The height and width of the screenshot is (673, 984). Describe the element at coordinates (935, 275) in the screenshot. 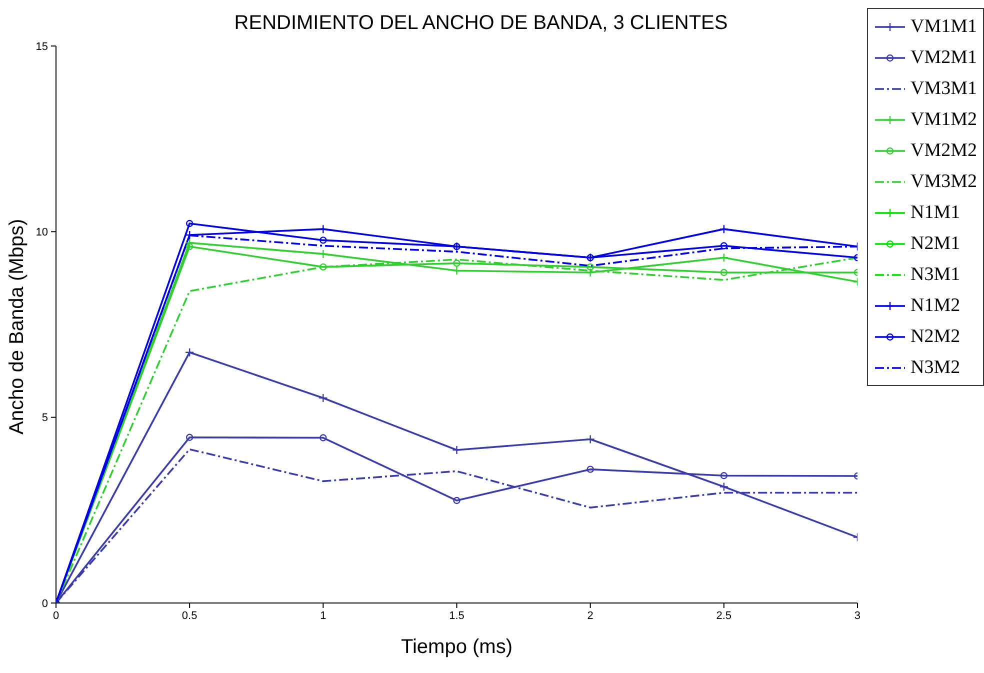

I see `legend-label: N3M1` at that location.